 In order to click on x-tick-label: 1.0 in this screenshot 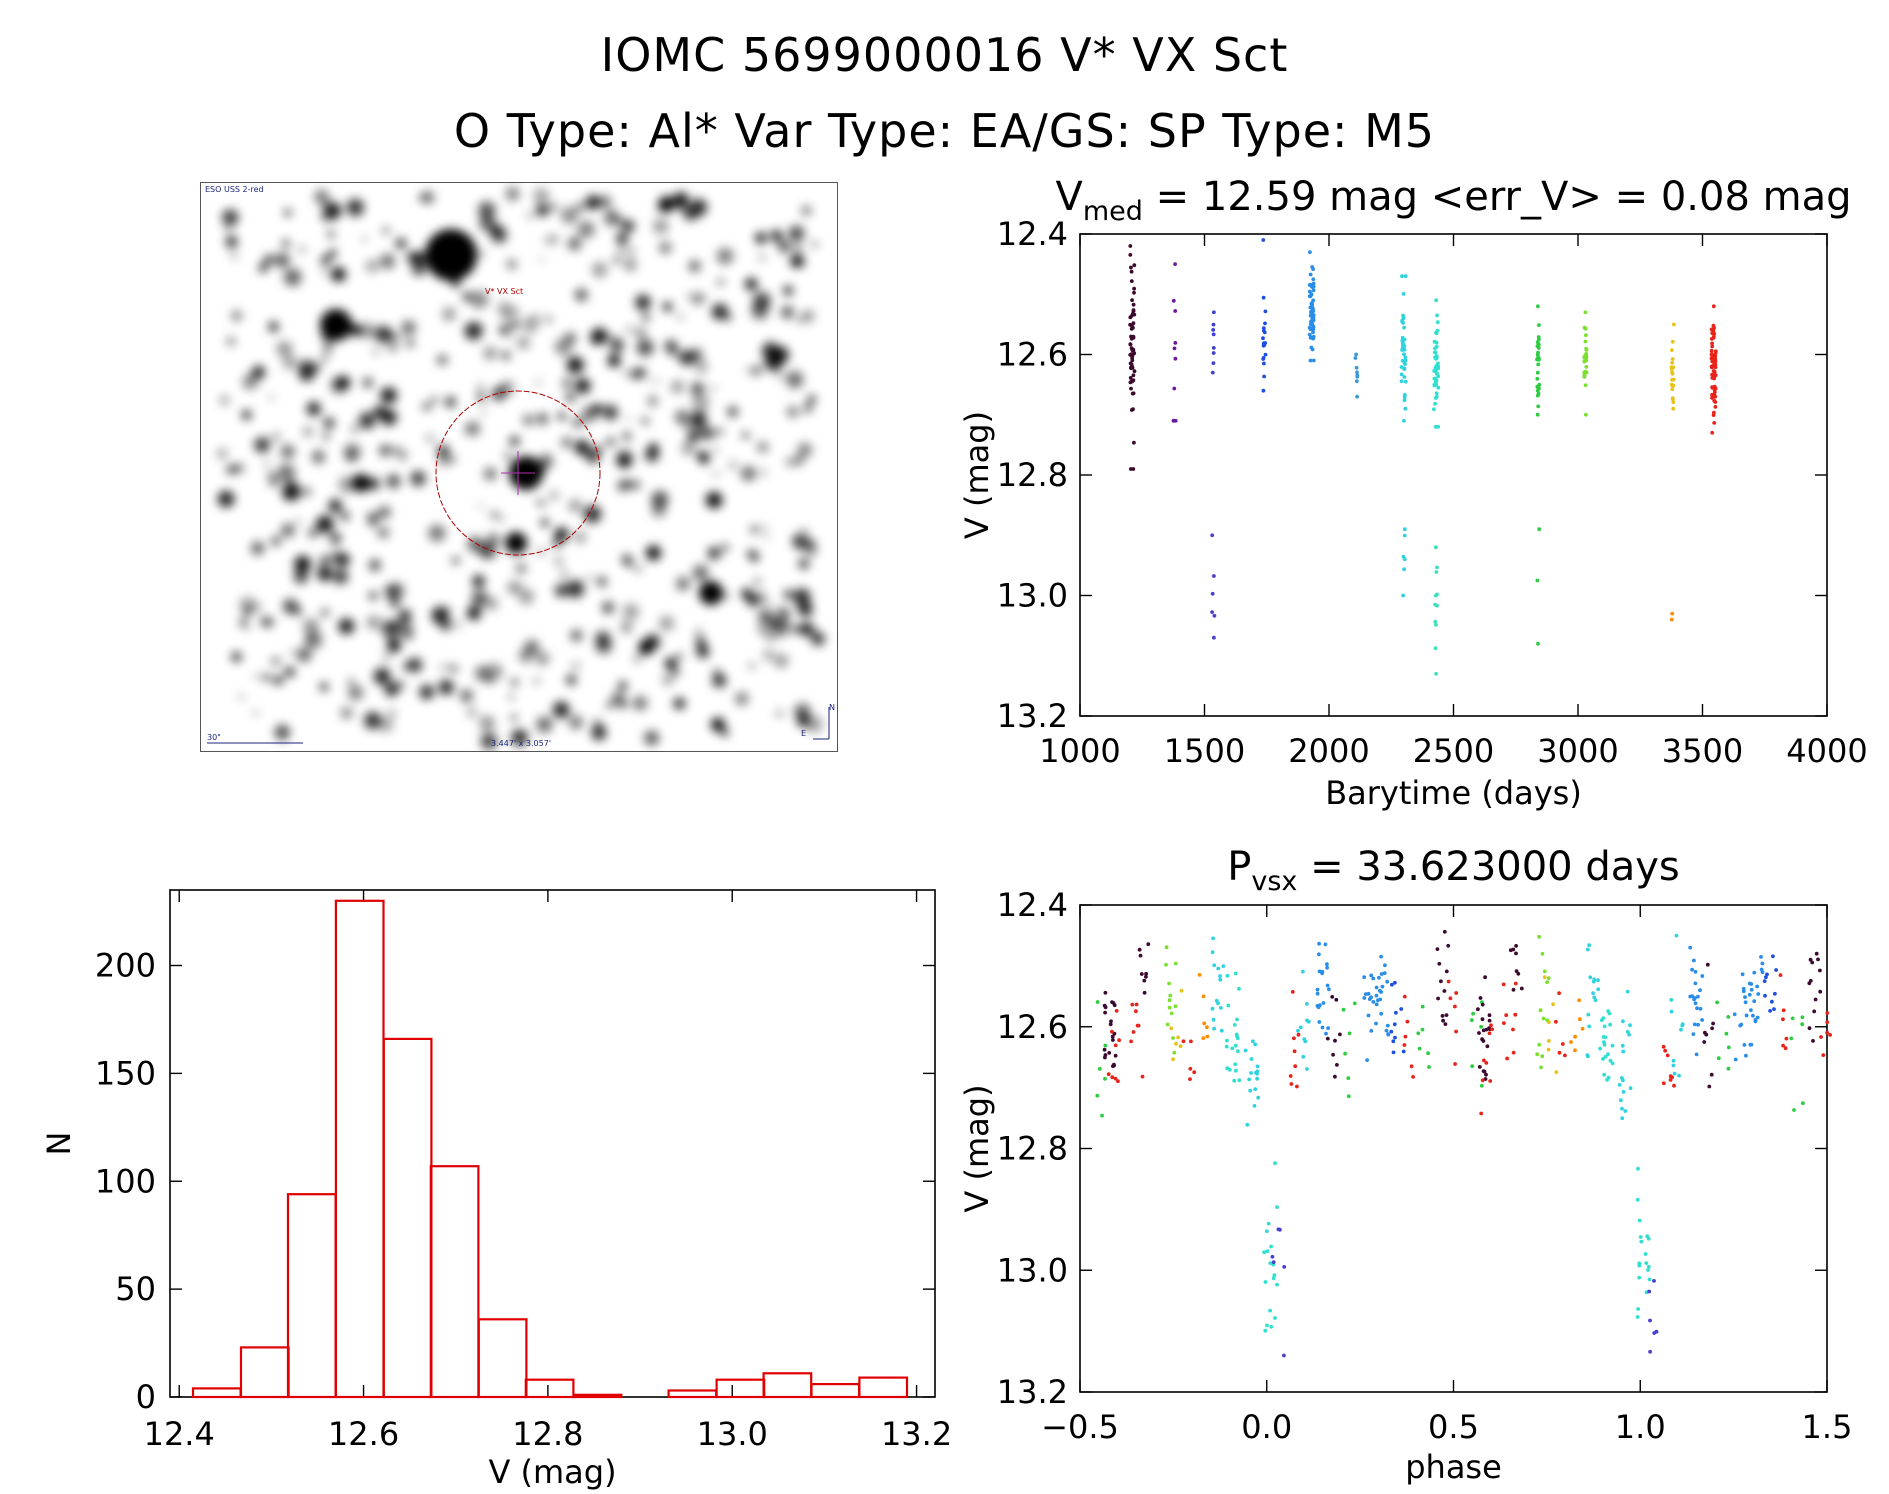, I will do `click(1640, 1427)`.